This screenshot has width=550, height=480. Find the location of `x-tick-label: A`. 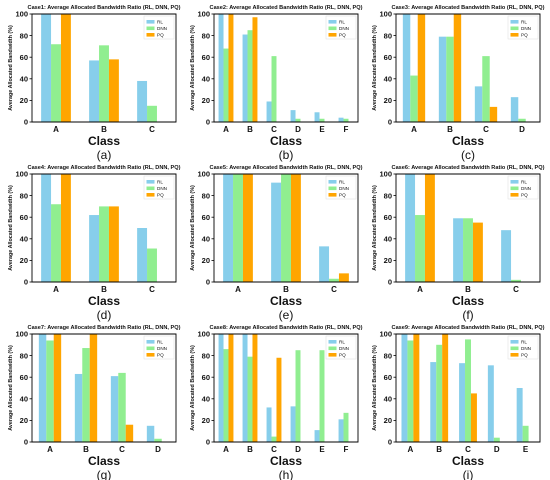

x-tick-label: A is located at coordinates (411, 449).